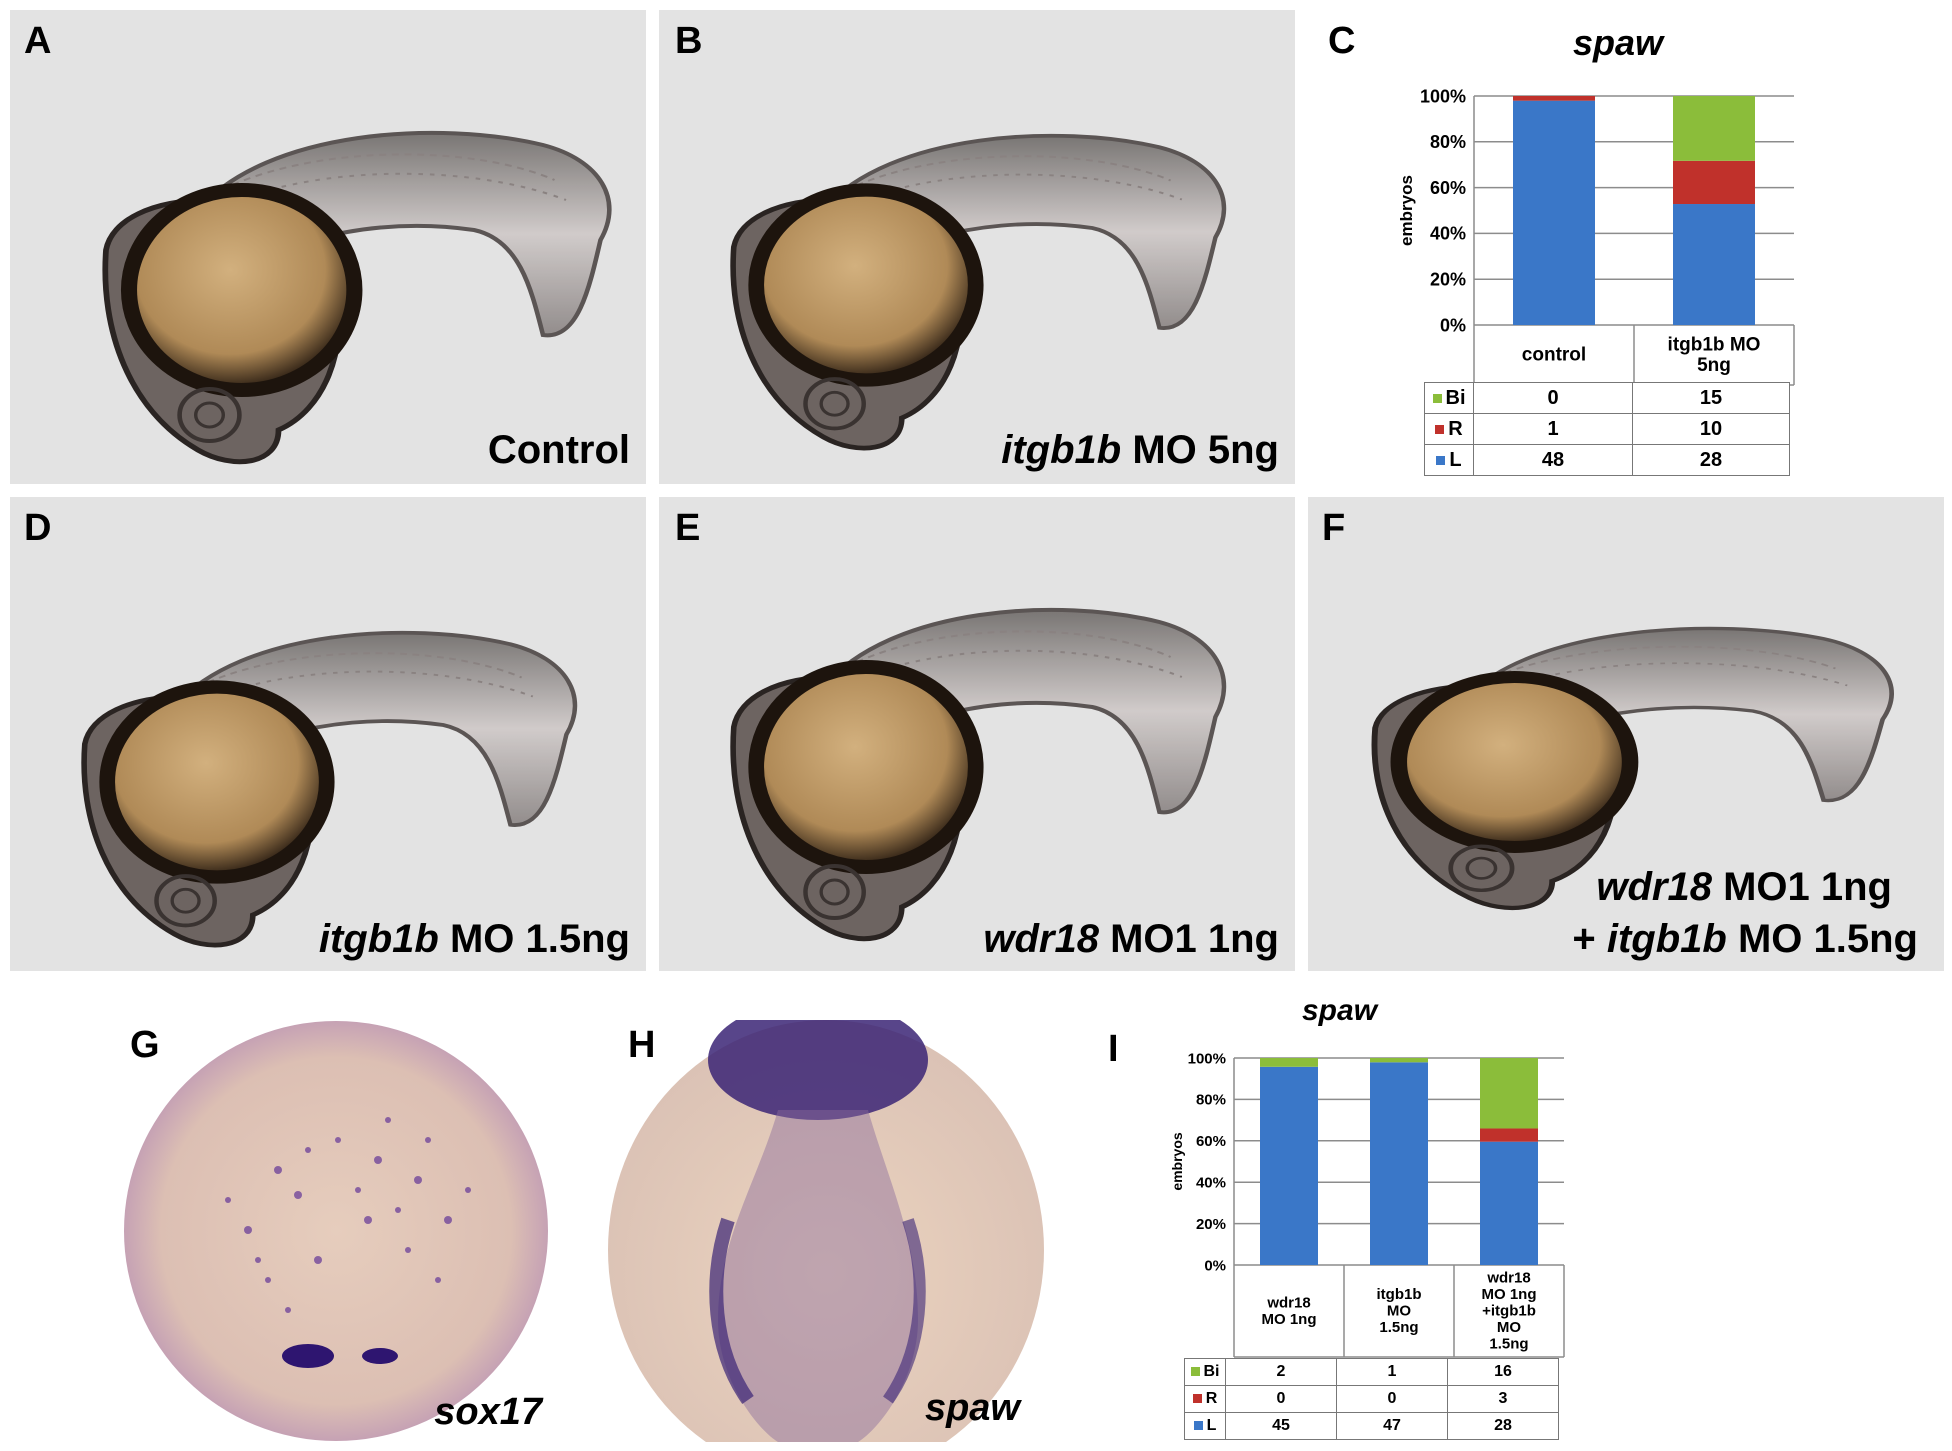  I want to click on panel-e: E wdr18 MO1 1ng, so click(977, 734).